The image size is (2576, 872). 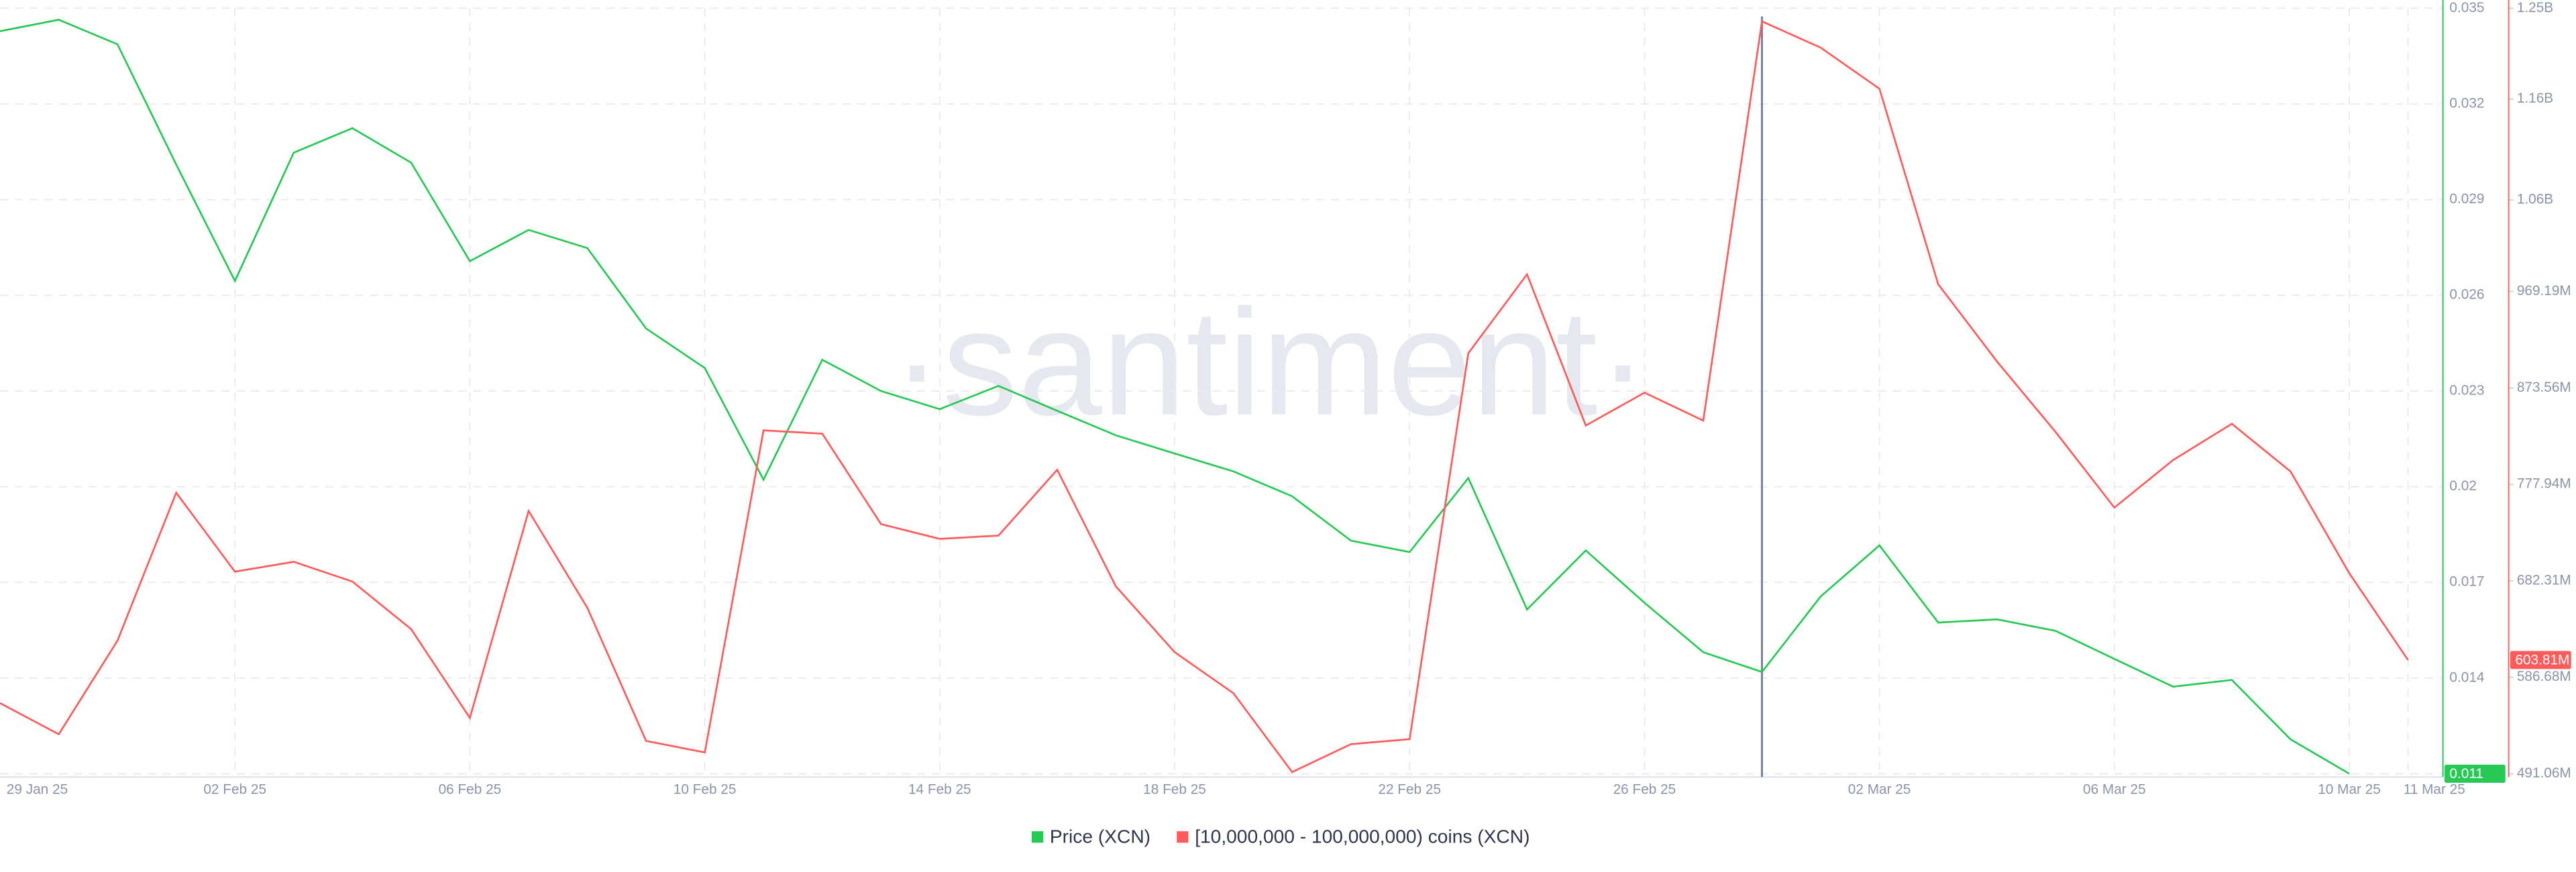 What do you see at coordinates (2544, 387) in the screenshot?
I see `y2-tick-label: 873.56M` at bounding box center [2544, 387].